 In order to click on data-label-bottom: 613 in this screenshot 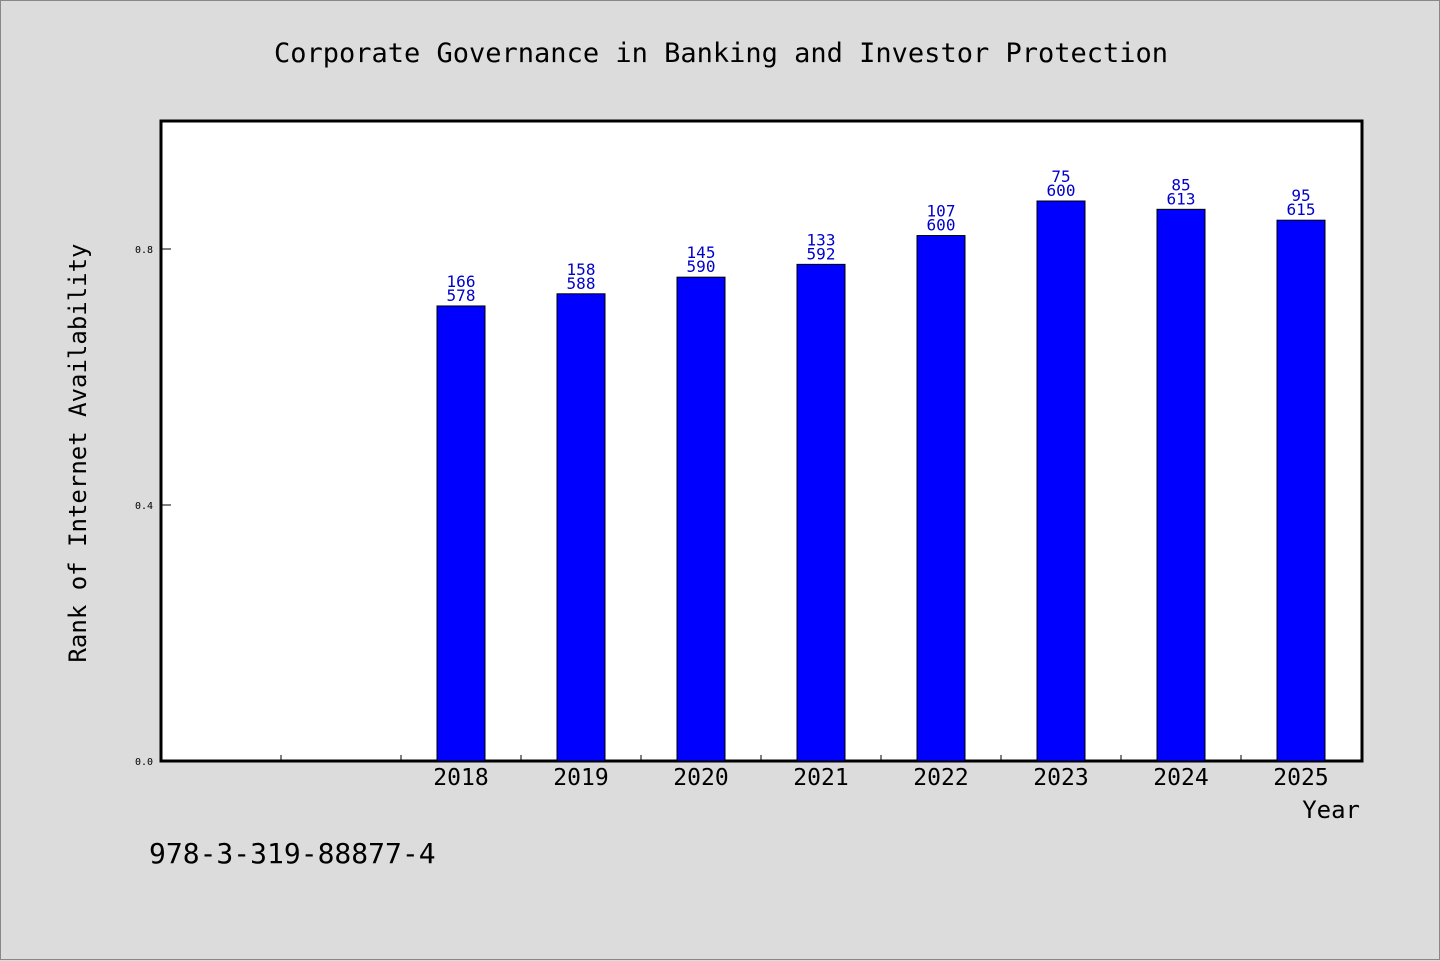, I will do `click(1181, 198)`.